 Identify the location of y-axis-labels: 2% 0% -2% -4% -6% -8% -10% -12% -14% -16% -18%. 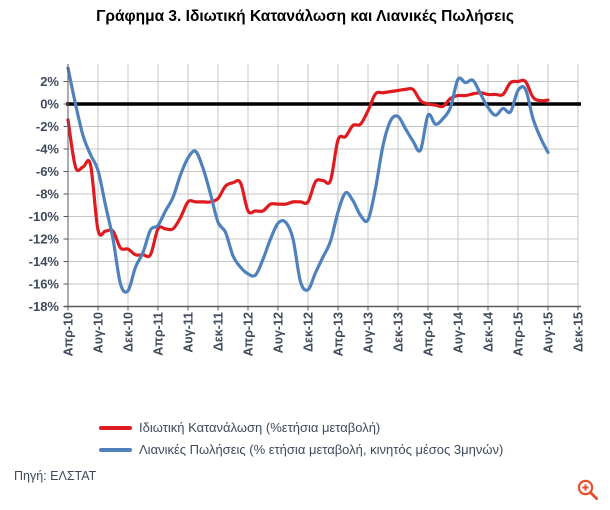
(44, 194).